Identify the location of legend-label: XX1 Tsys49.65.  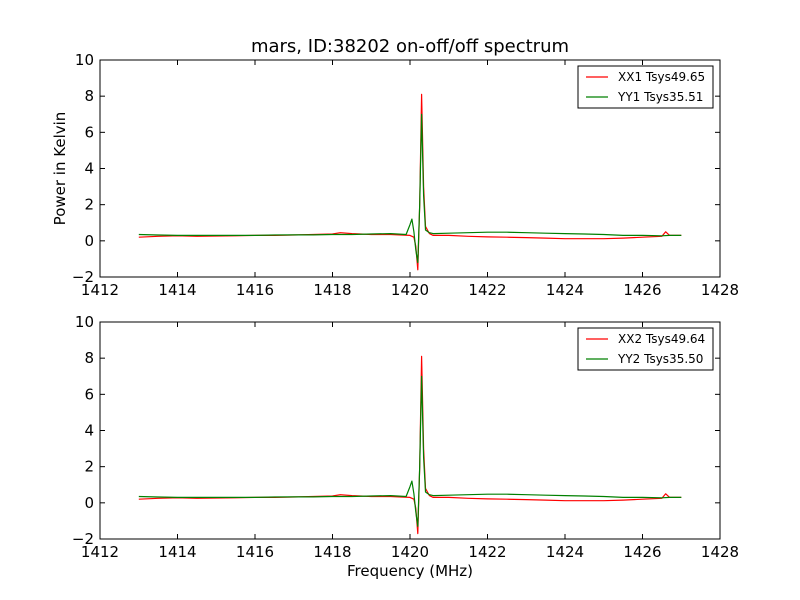
(661, 77).